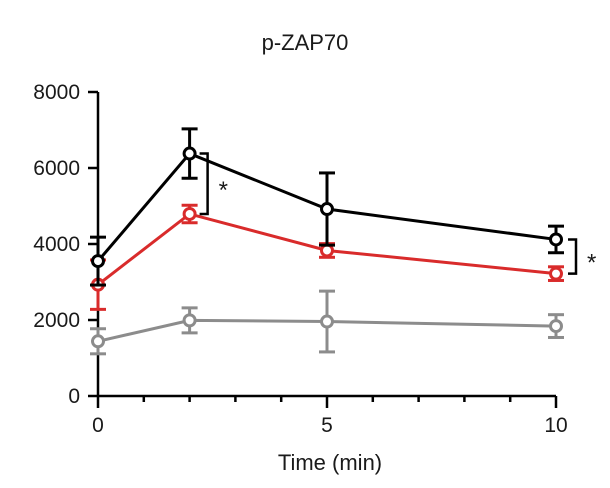  I want to click on chart-title: p-ZAP70, so click(305, 42).